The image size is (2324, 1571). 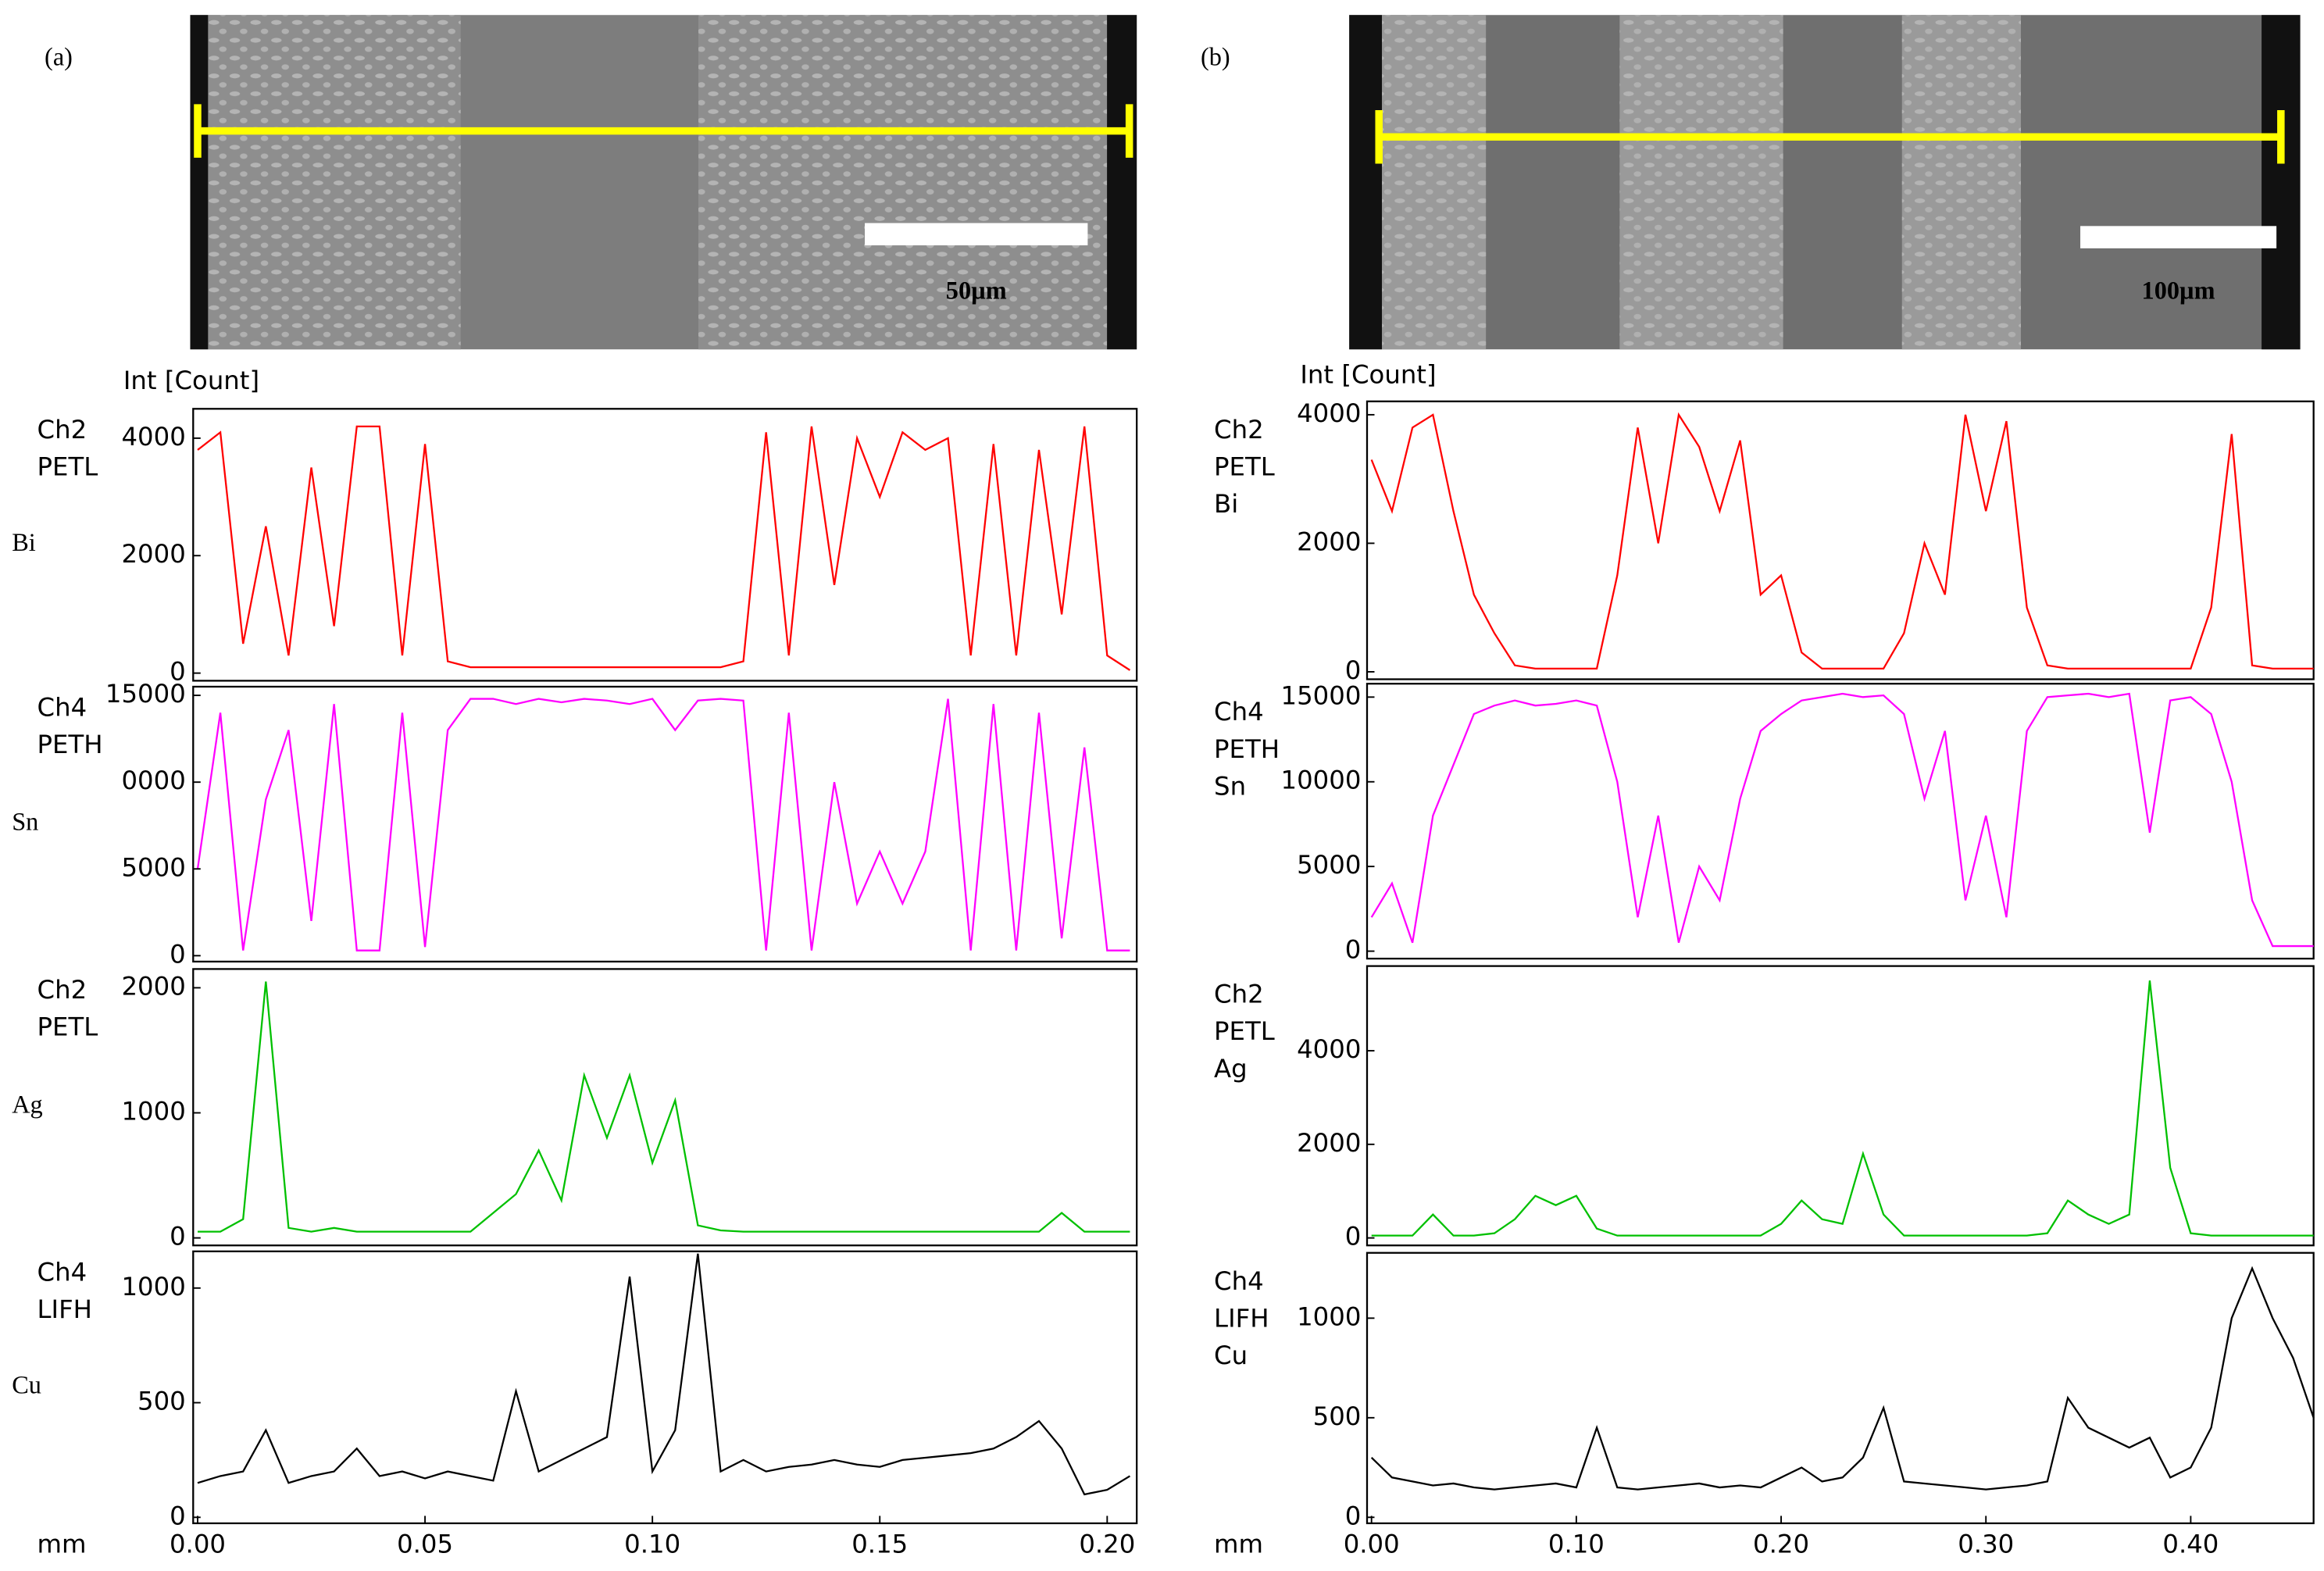 I want to click on y-tick-label: 0000, so click(x=153, y=780).